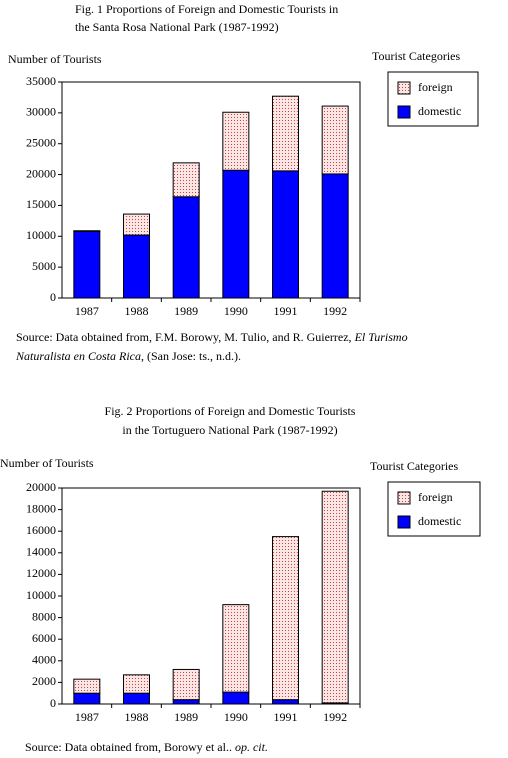 This screenshot has width=508, height=758. I want to click on y-tick-label: 5000, so click(44, 266).